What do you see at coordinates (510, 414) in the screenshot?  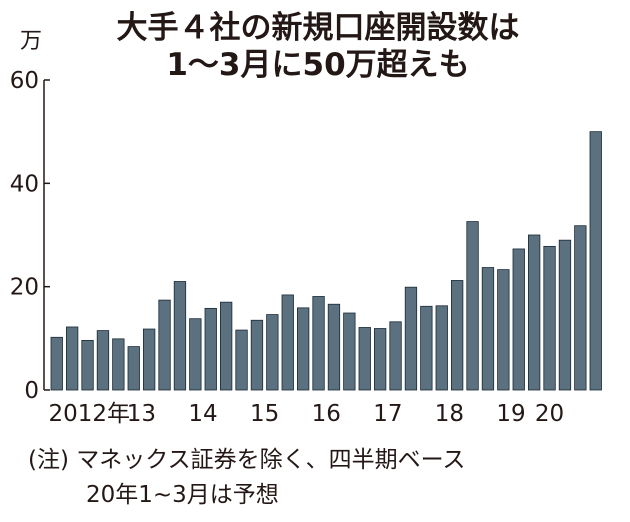 I see `x-tick-label: 19` at bounding box center [510, 414].